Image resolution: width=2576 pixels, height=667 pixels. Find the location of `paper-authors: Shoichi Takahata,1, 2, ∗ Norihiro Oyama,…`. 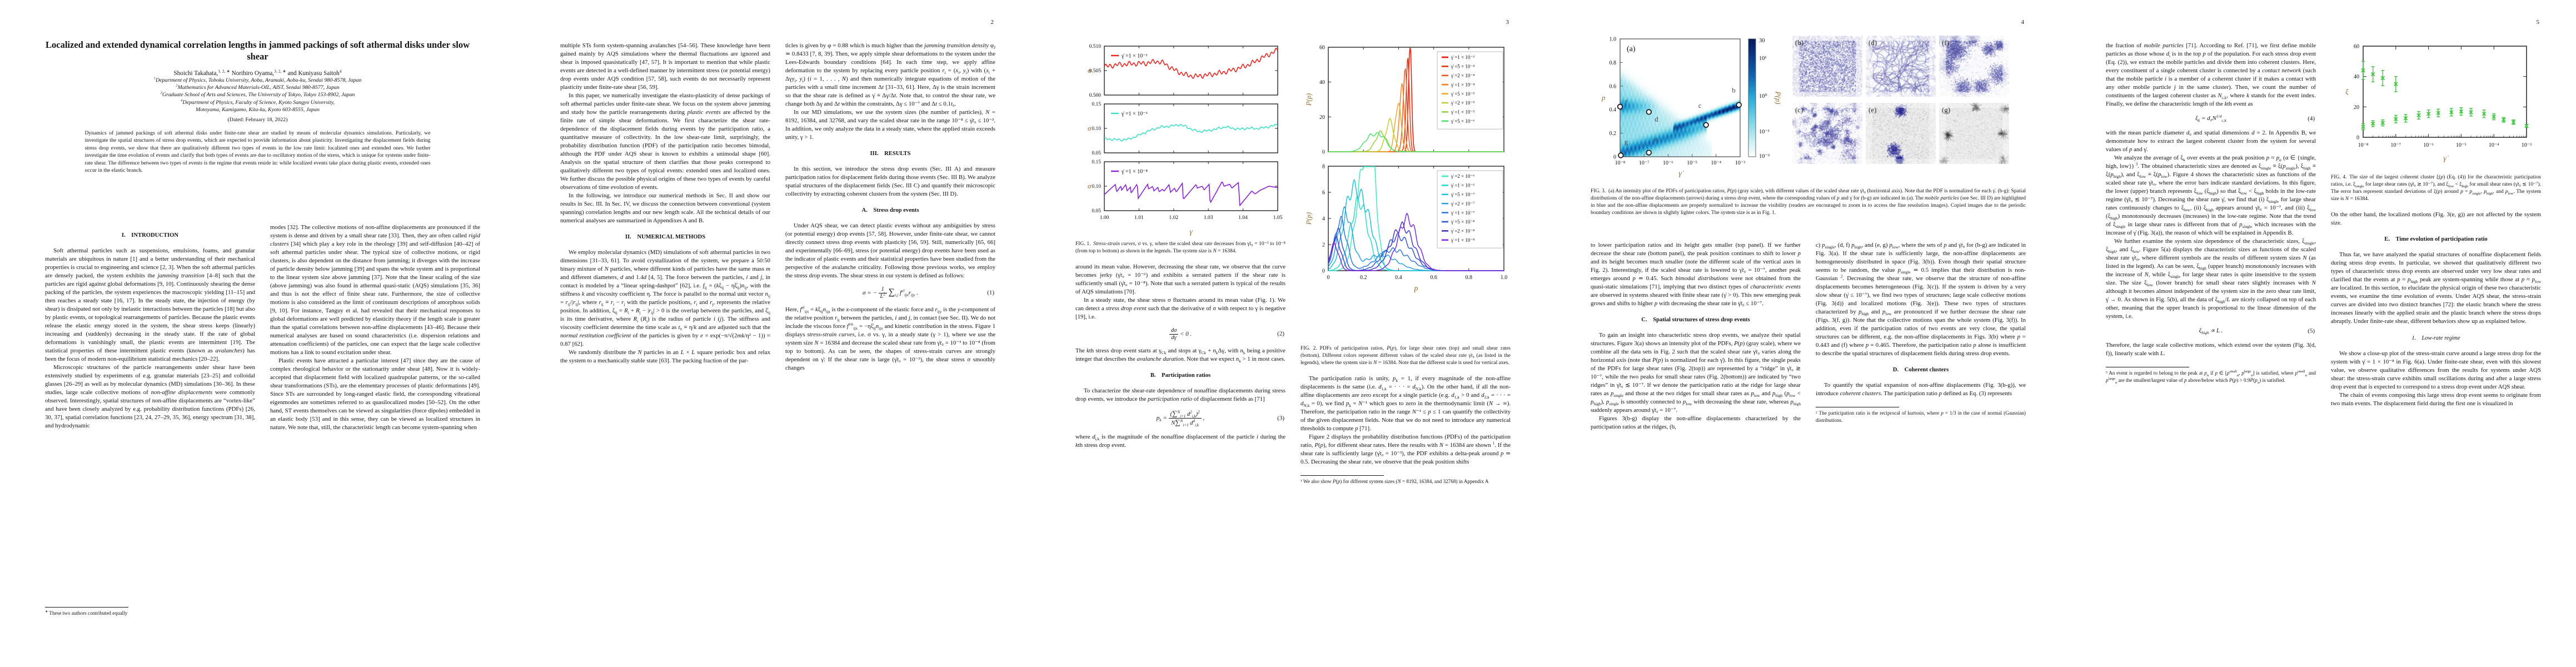

paper-authors: Shoichi Takahata,1, 2, ∗ Norihiro Oyama,… is located at coordinates (257, 72).